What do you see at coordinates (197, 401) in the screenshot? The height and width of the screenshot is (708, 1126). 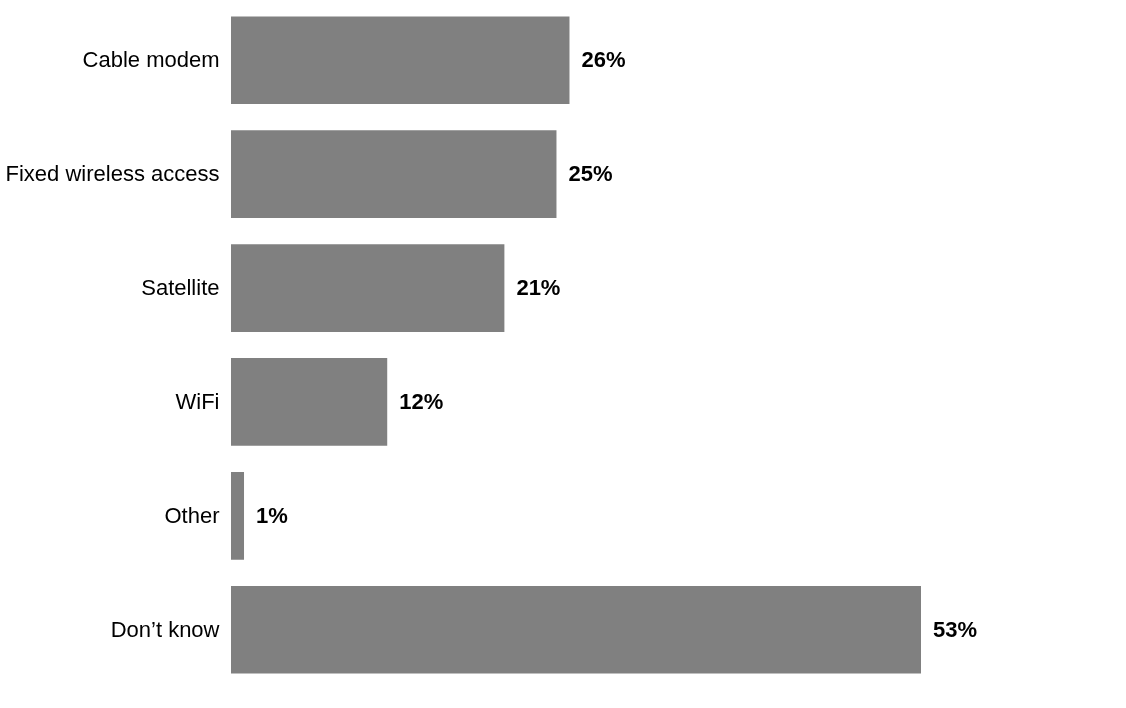 I see `y-tick-label: WiFi` at bounding box center [197, 401].